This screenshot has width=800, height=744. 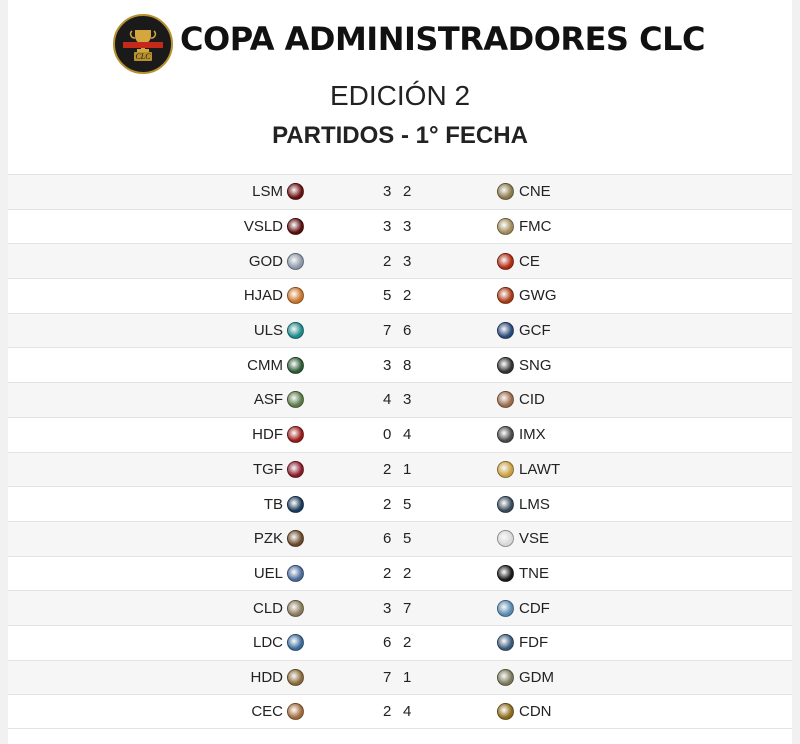 What do you see at coordinates (535, 712) in the screenshot?
I see `away-team-name: CDN` at bounding box center [535, 712].